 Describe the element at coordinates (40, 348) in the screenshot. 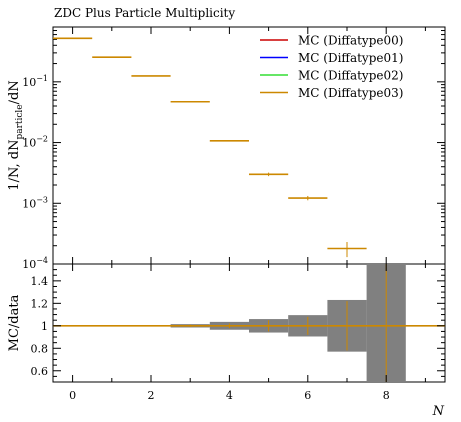

I see `ratio-y-tick-label: 0.8` at that location.